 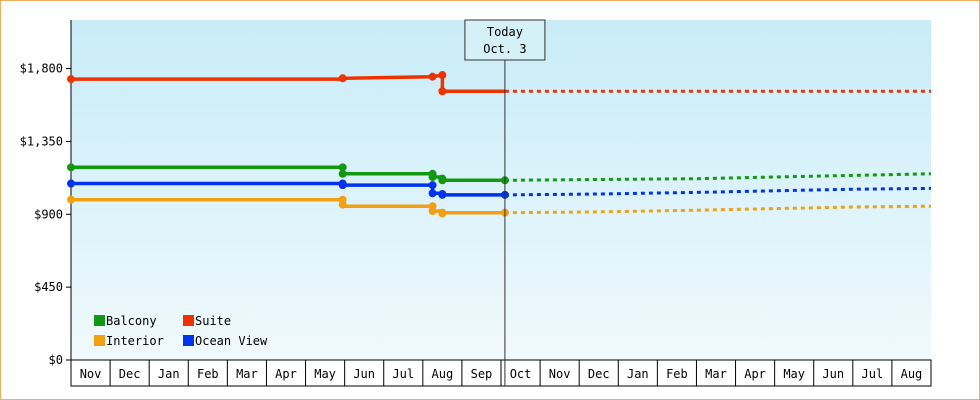 What do you see at coordinates (505, 40) in the screenshot?
I see `today-box` at bounding box center [505, 40].